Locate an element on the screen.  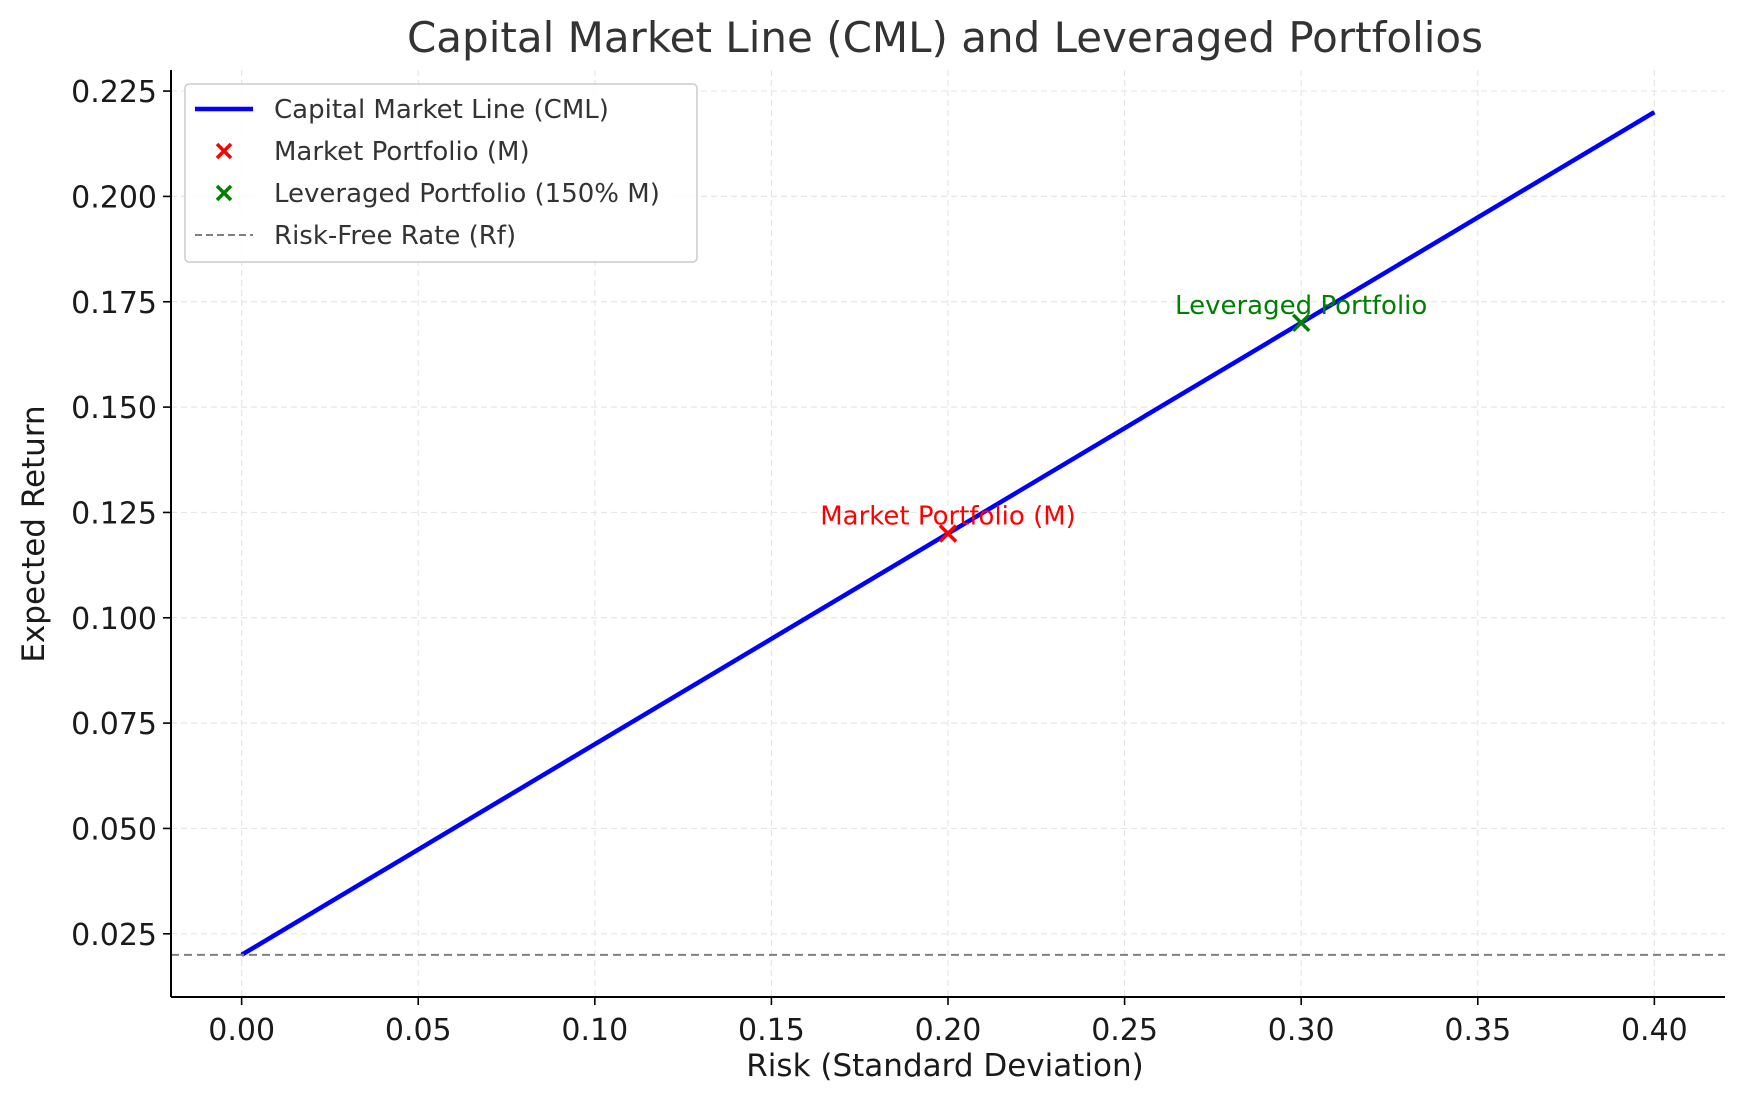
legend-risk-free-rate-label: Risk-Free Rate (Rf) is located at coordinates (395, 236).